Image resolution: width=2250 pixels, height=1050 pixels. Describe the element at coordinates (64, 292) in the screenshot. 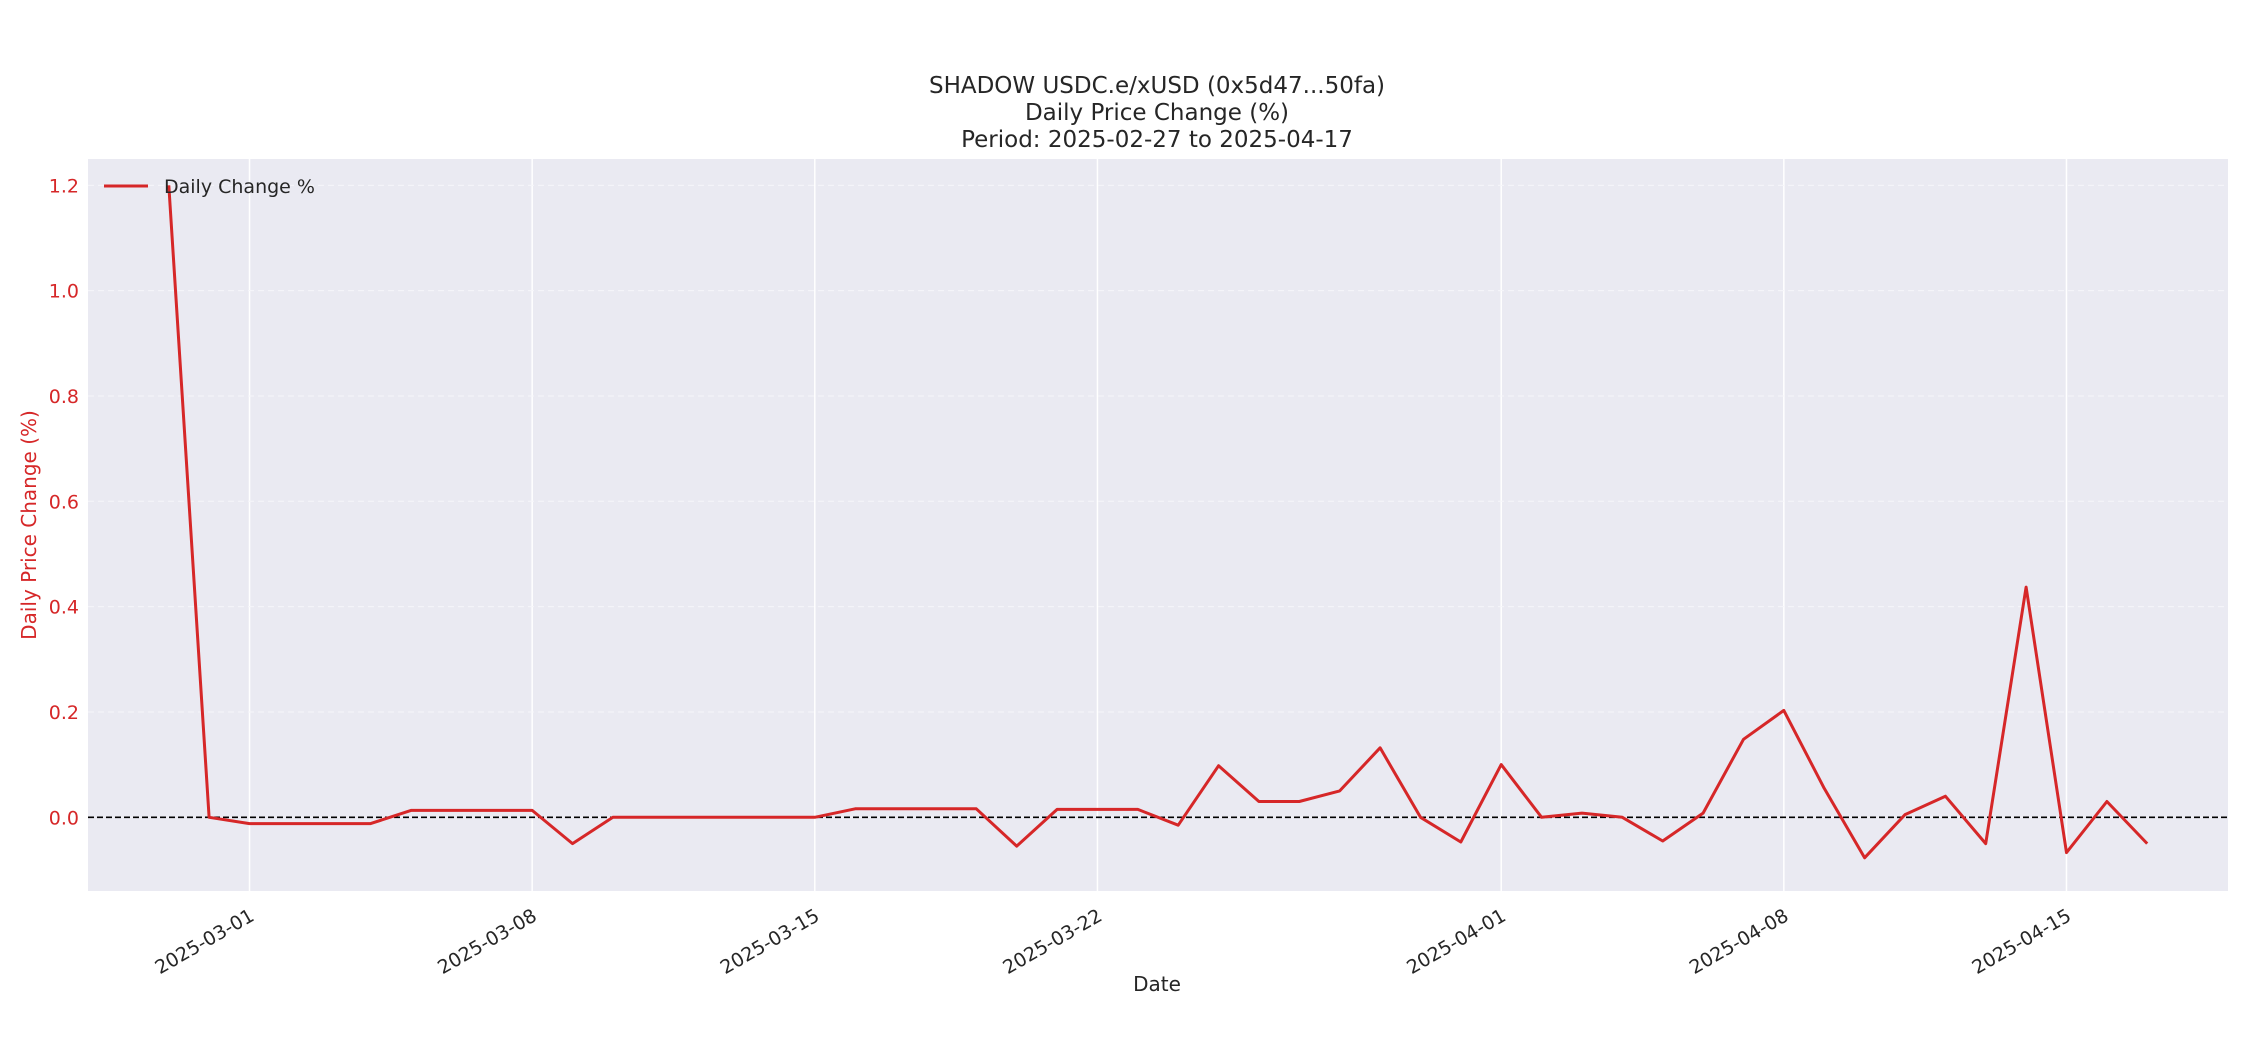

I see `y-tick-label: 1.0` at that location.